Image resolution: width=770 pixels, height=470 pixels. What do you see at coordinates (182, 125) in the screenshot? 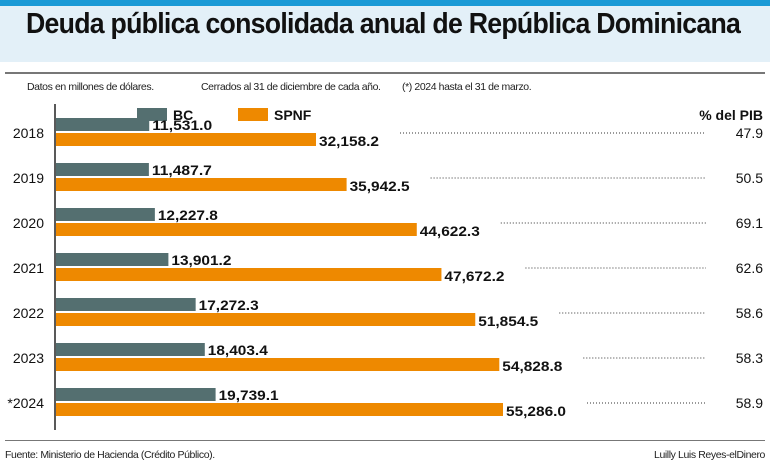
I see `data-label-bc: 11,531.0` at bounding box center [182, 125].